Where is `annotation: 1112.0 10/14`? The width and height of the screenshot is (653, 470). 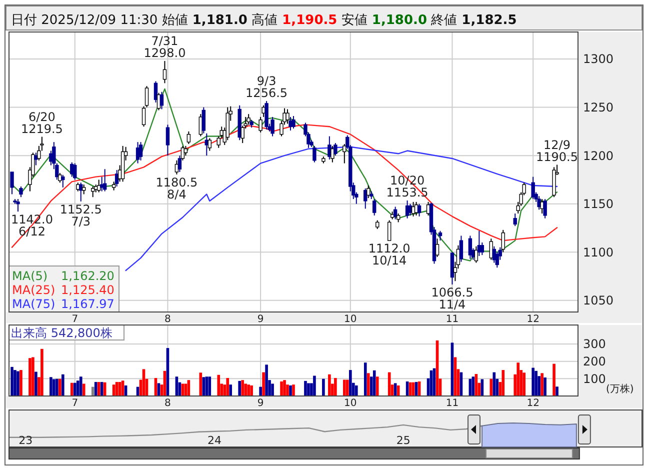
annotation: 1112.0 10/14 is located at coordinates (389, 255).